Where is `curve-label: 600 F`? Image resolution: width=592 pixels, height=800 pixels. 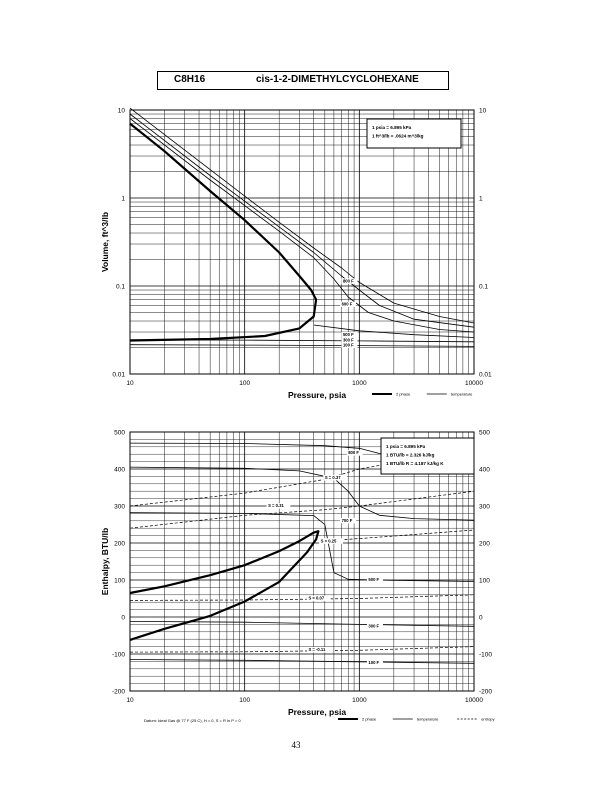
curve-label: 600 F is located at coordinates (347, 304).